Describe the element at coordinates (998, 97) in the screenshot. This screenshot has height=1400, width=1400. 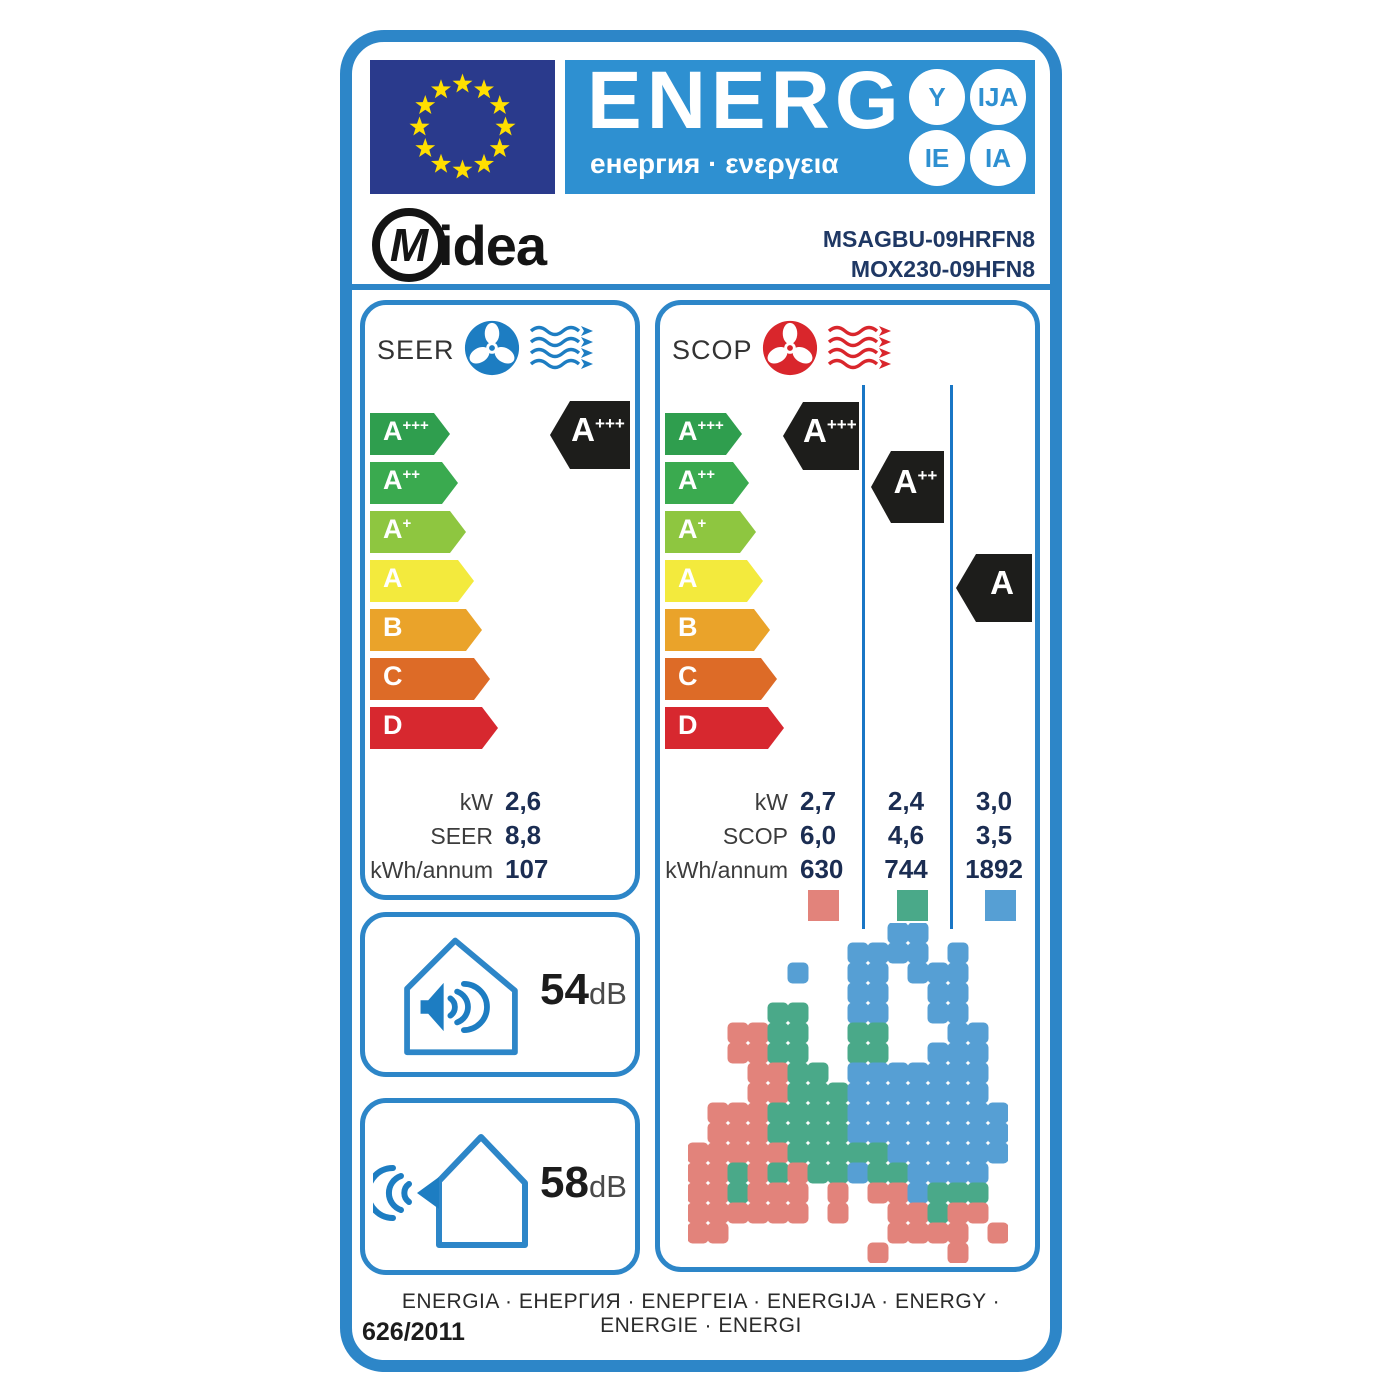
I see `language-badge: IJA` at that location.